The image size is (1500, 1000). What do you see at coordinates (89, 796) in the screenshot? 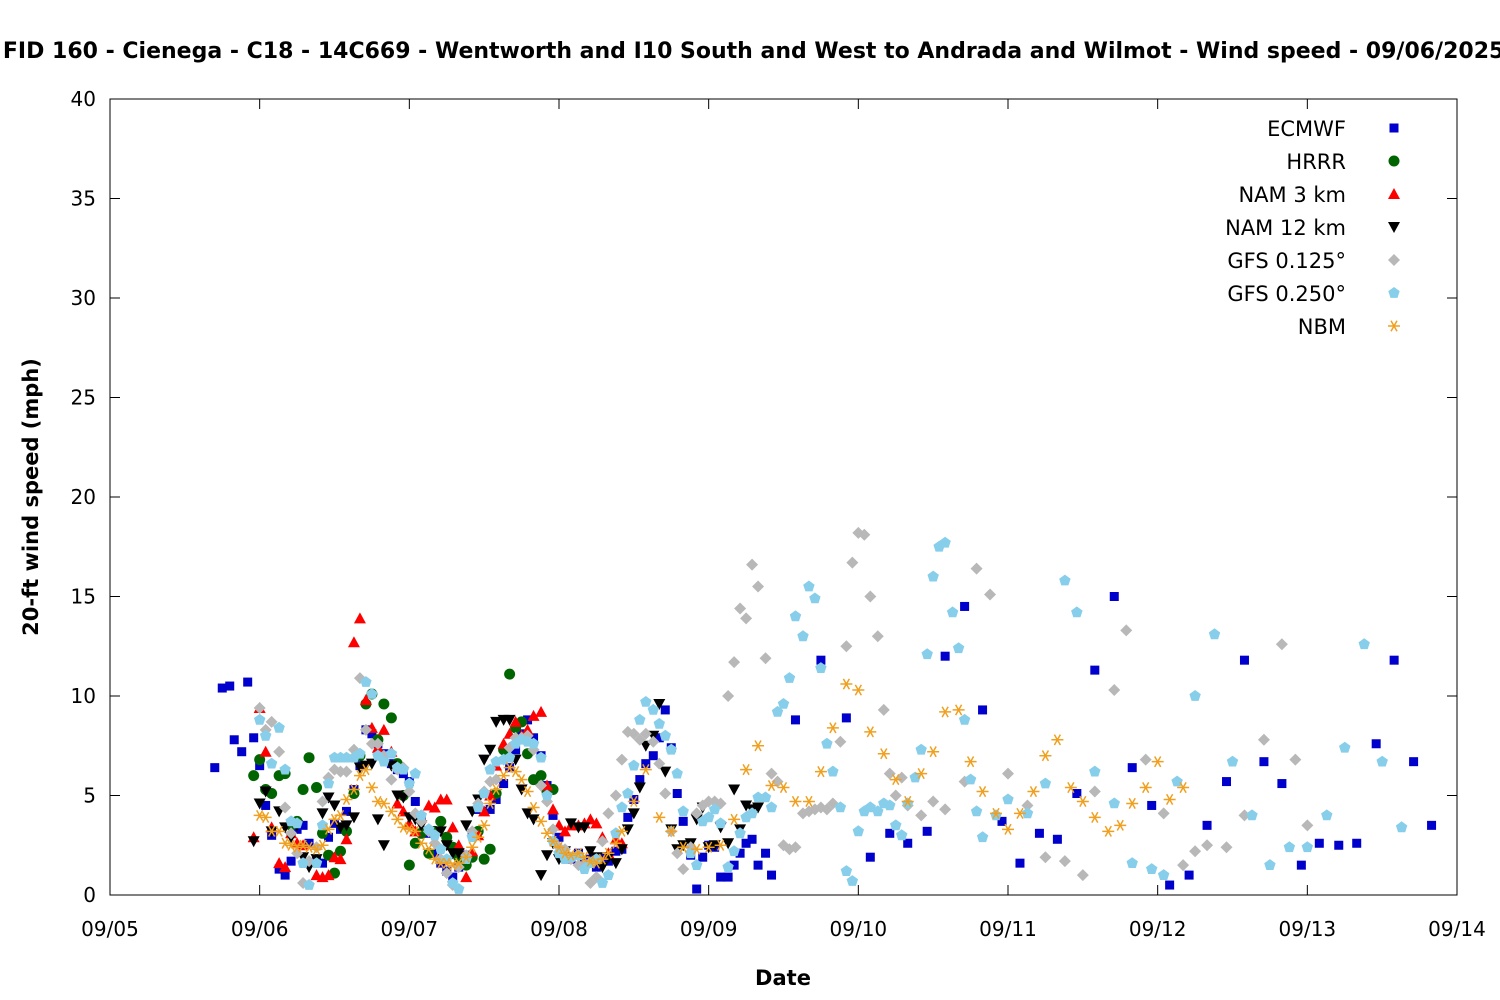
I see `y-tick-label: 5` at bounding box center [89, 796].